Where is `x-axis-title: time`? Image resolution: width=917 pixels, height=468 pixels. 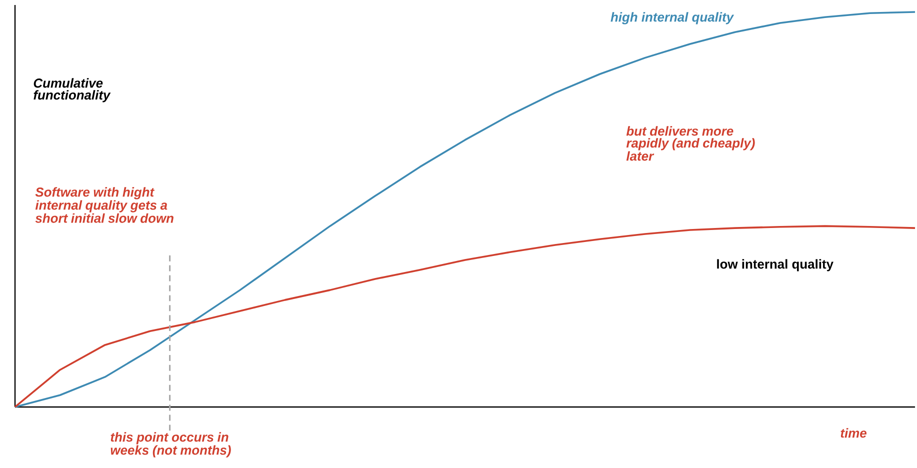 x-axis-title: time is located at coordinates (853, 433).